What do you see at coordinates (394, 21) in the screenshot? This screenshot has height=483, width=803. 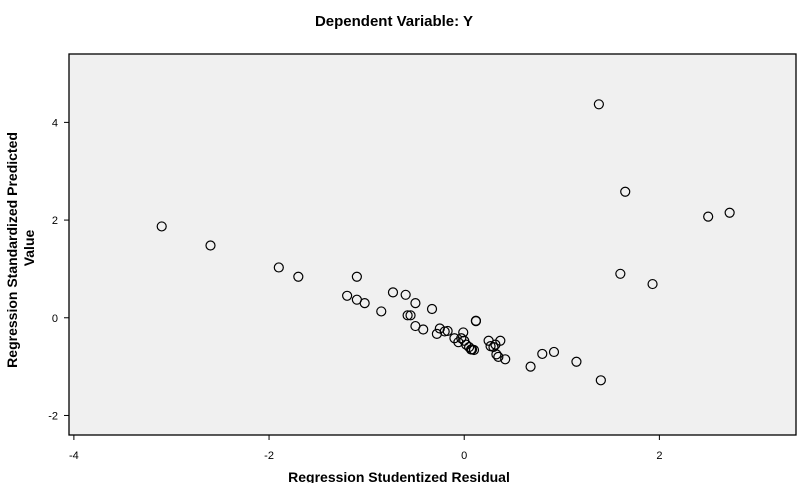 I see `chart-title: Dependent Variable: Y` at bounding box center [394, 21].